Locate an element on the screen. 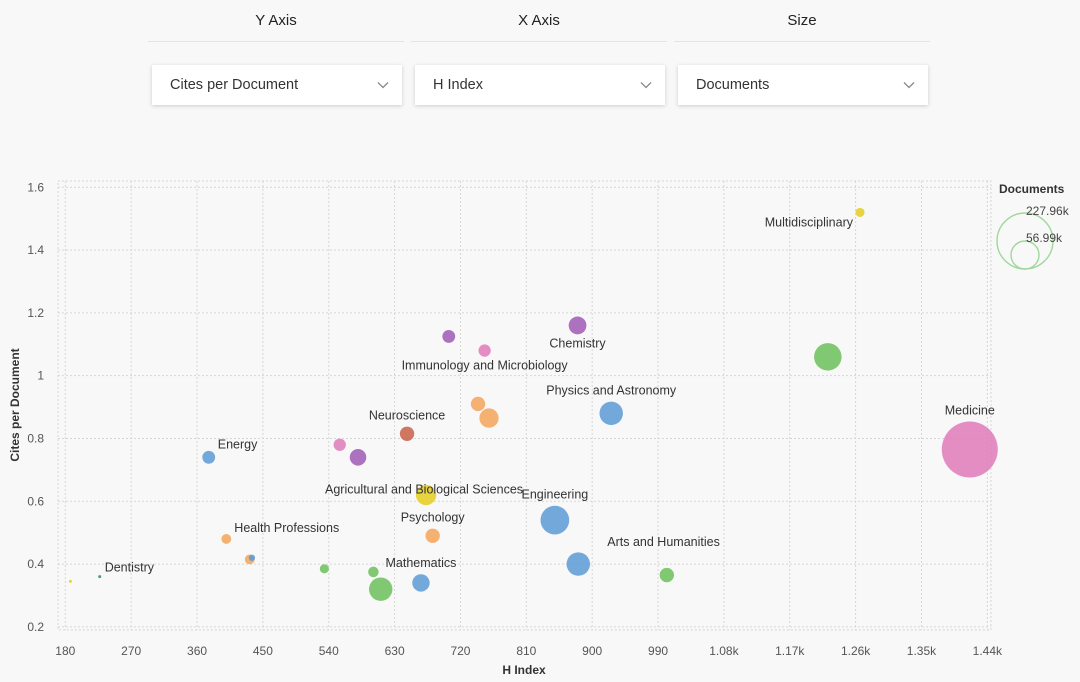 This screenshot has width=1080, height=682. bubble-label: Chemistry is located at coordinates (577, 343).